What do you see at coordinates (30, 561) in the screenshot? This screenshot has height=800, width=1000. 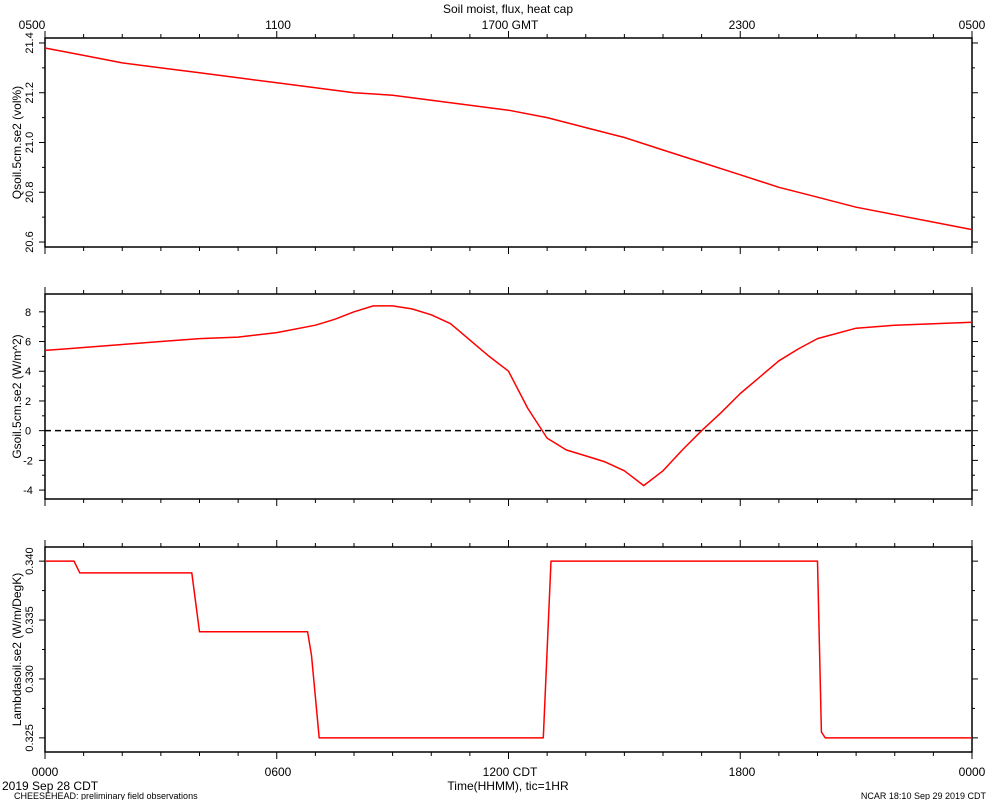 I see `y-tick-label: 0.340` at bounding box center [30, 561].